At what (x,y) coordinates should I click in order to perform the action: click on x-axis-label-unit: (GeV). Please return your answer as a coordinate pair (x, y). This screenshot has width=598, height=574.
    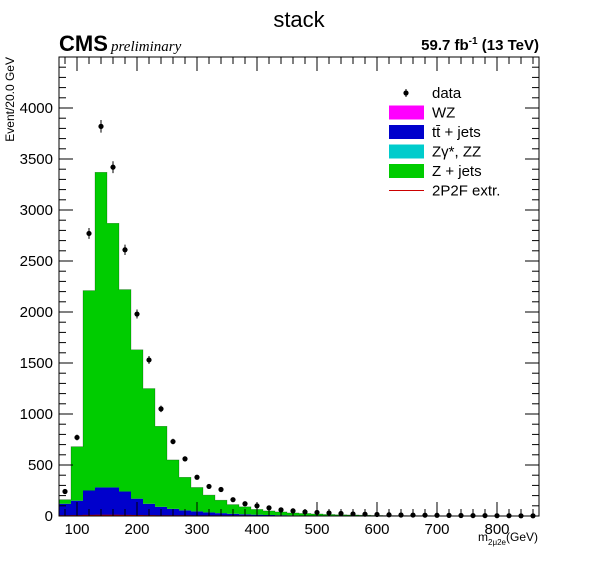
    Looking at the image, I should click on (522, 537).